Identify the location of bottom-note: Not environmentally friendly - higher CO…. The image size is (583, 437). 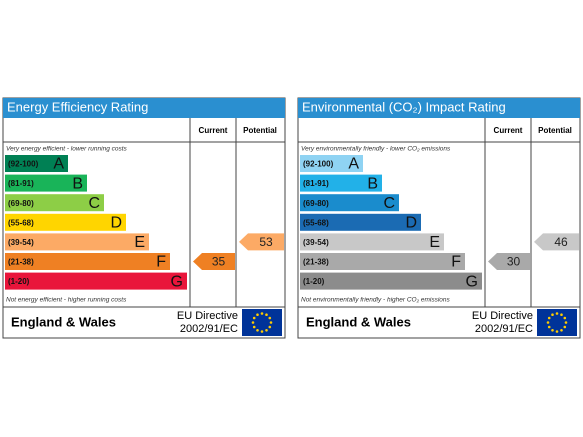
(376, 300).